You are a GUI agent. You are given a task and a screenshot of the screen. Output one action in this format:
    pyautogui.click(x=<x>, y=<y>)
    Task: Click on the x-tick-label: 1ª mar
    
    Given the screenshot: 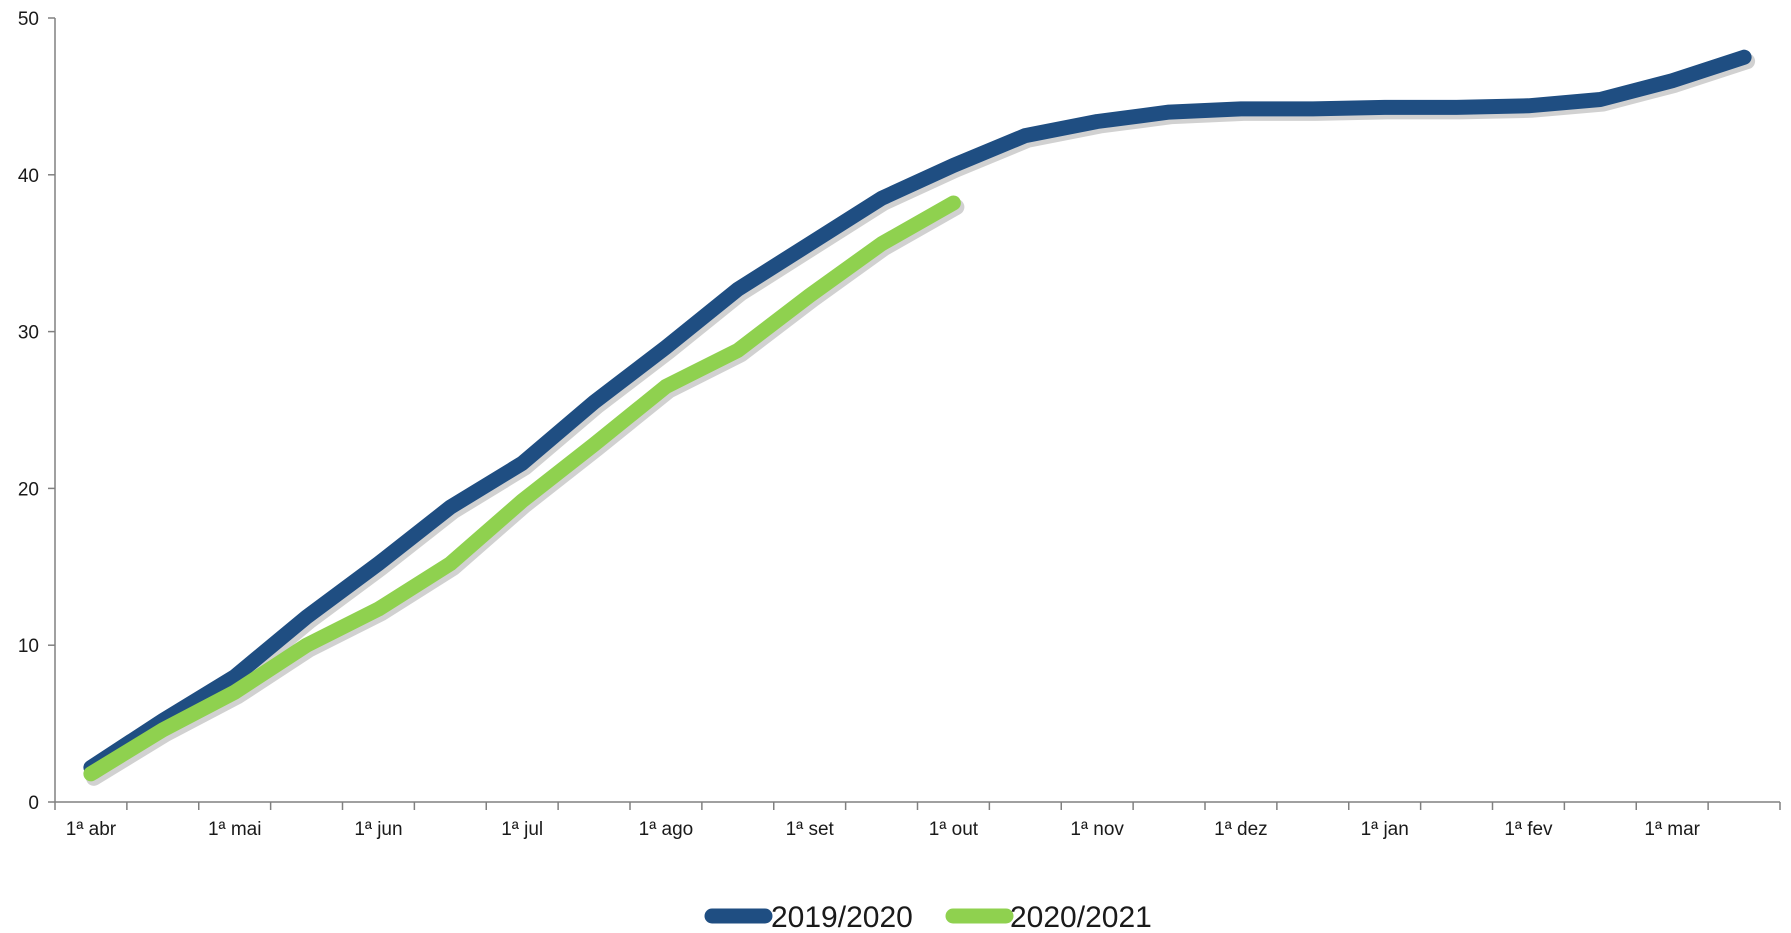 What is the action you would take?
    pyautogui.click(x=1672, y=829)
    